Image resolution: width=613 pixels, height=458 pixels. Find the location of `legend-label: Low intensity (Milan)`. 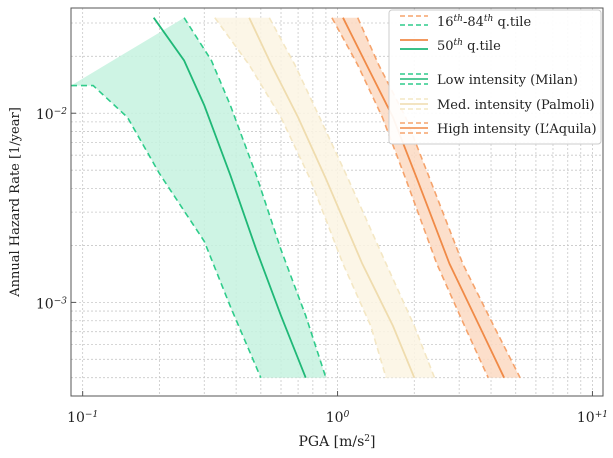

legend-label: Low intensity (Milan) is located at coordinates (507, 80).